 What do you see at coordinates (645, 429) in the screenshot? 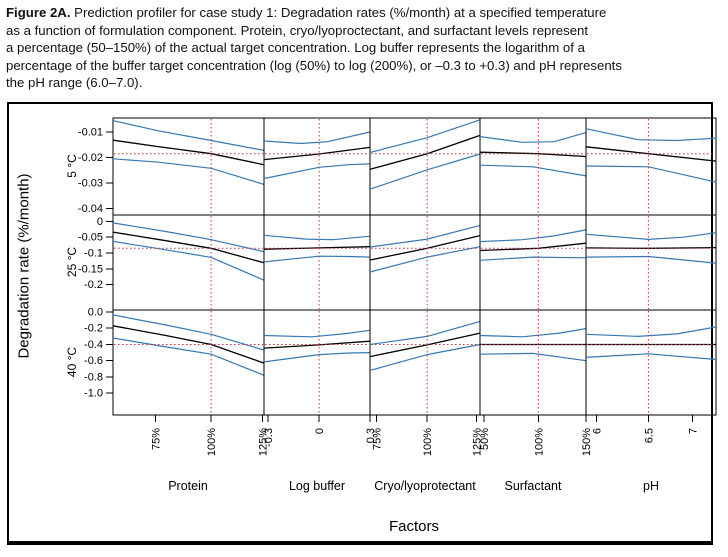
I see `x-axis-ph: 6 6.5 7` at bounding box center [645, 429].